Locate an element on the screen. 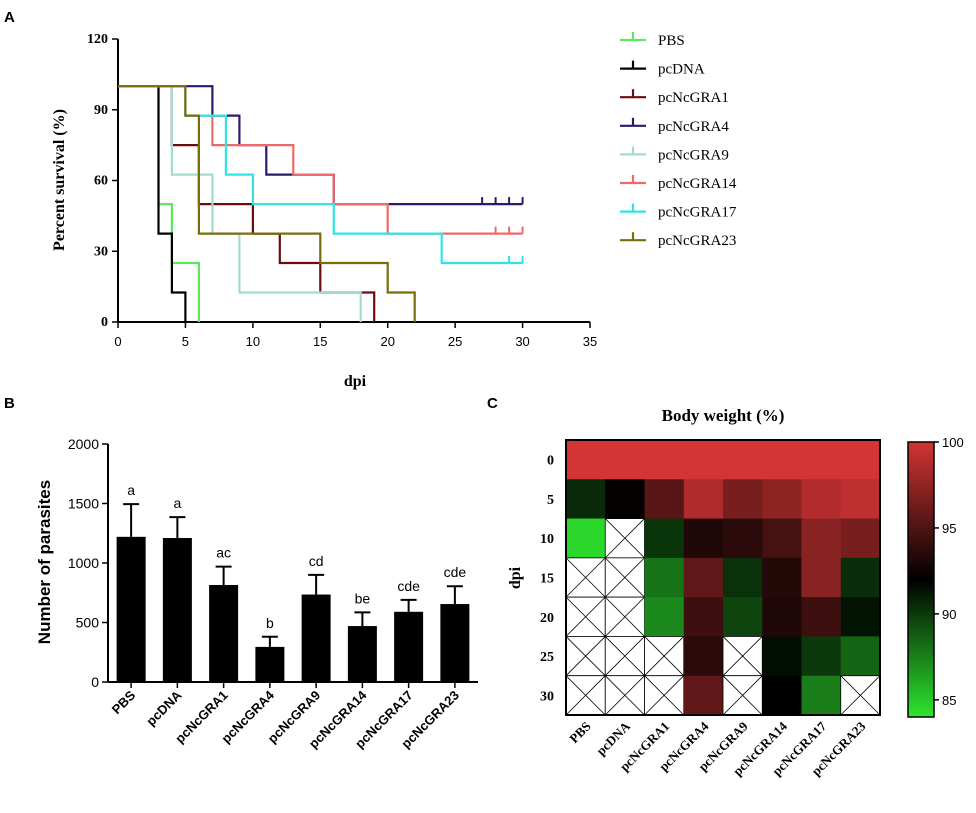 This screenshot has height=813, width=976. bar-pcncgra4 is located at coordinates (270, 664).